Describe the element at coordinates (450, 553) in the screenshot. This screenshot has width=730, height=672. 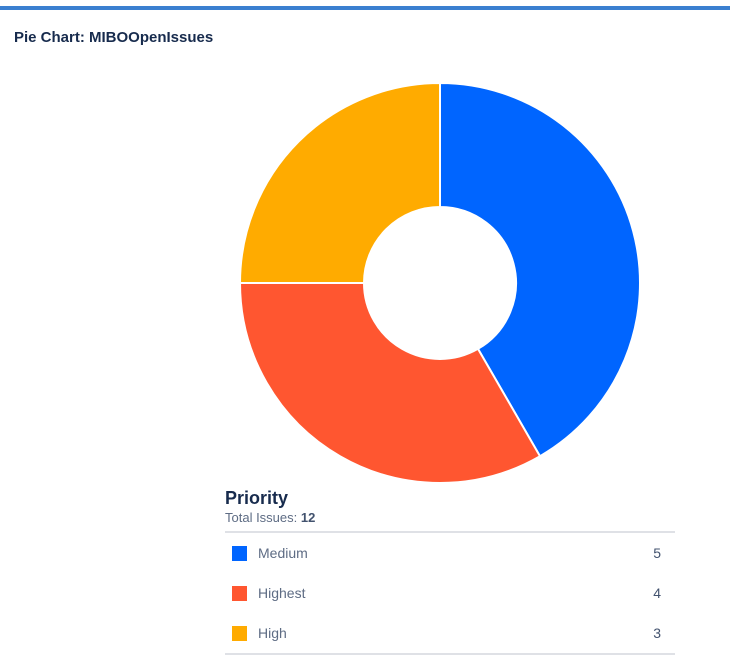
I see `legend-row-medium: Medium 5` at that location.